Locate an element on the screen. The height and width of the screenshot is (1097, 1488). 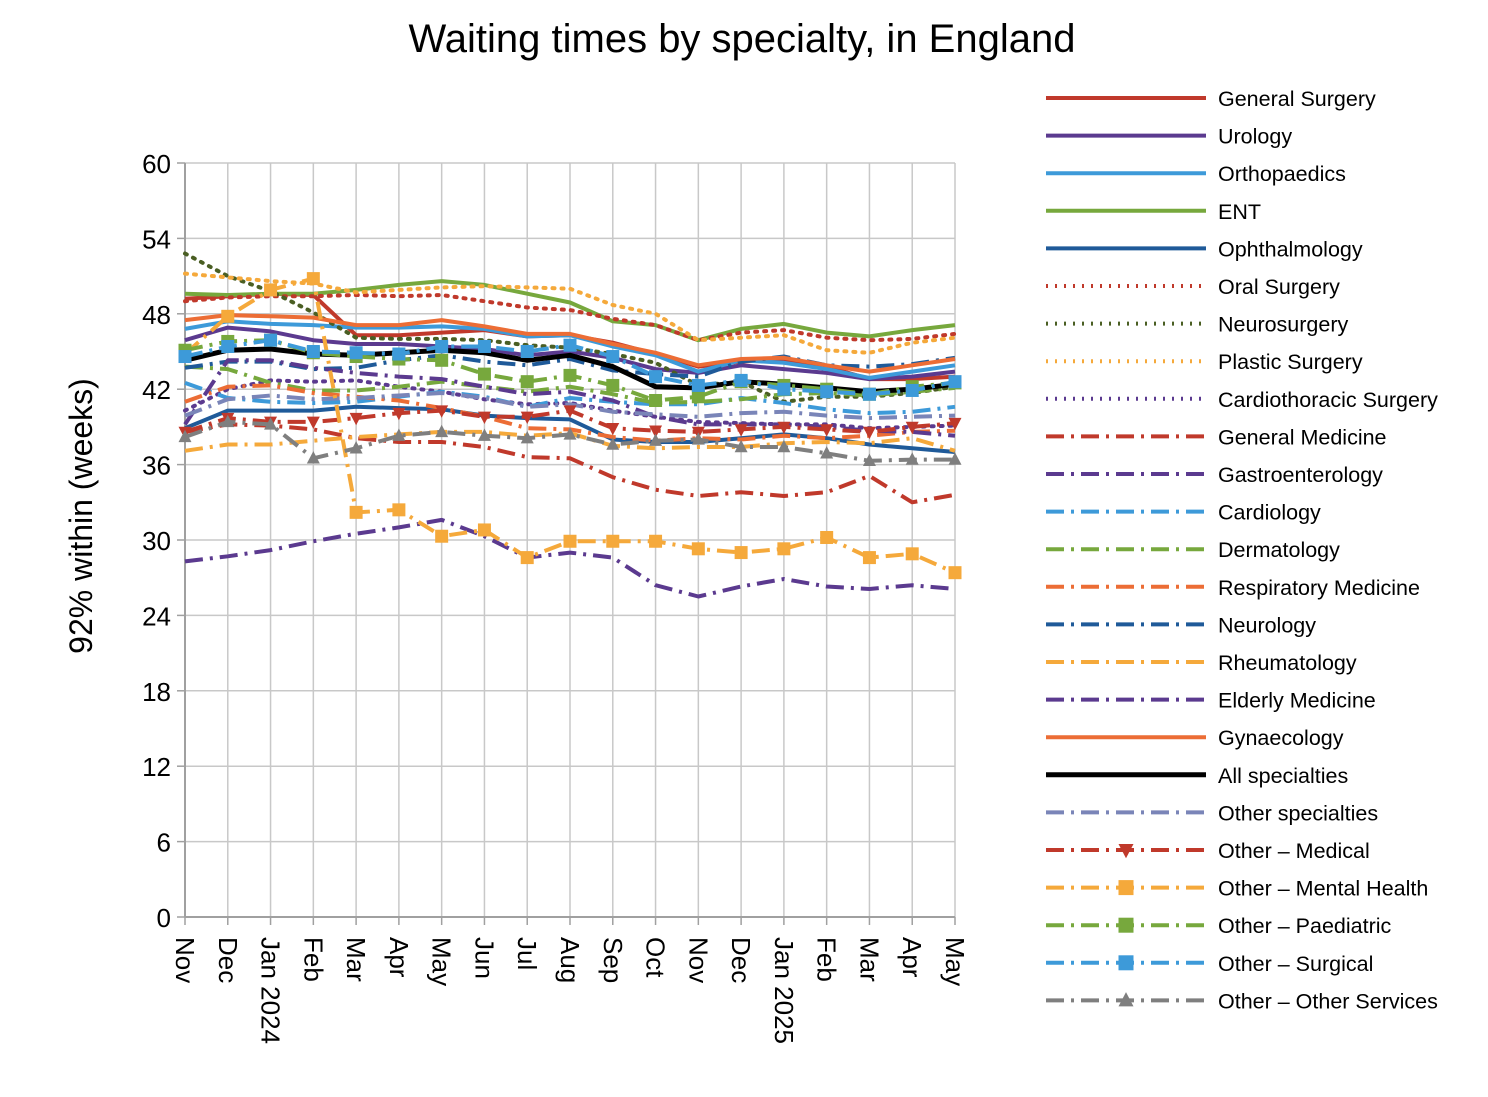
legend-item: Orthopaedics is located at coordinates (1196, 174).